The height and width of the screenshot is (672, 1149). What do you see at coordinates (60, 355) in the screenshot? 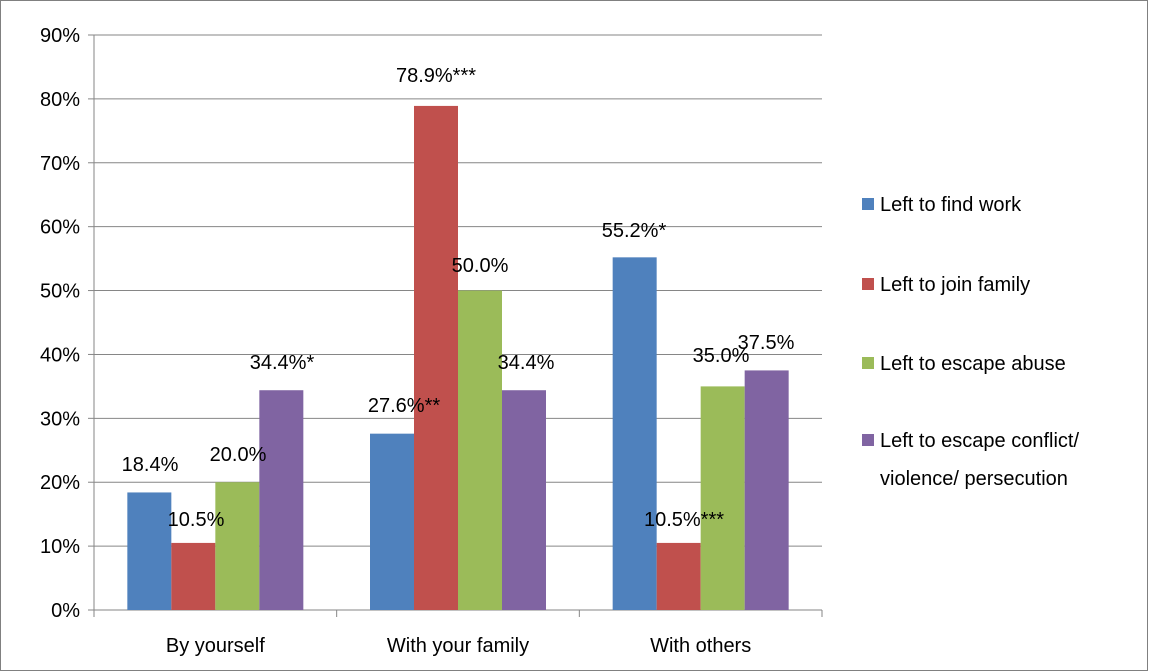
I see `y-tick-label: 40%` at bounding box center [60, 355].